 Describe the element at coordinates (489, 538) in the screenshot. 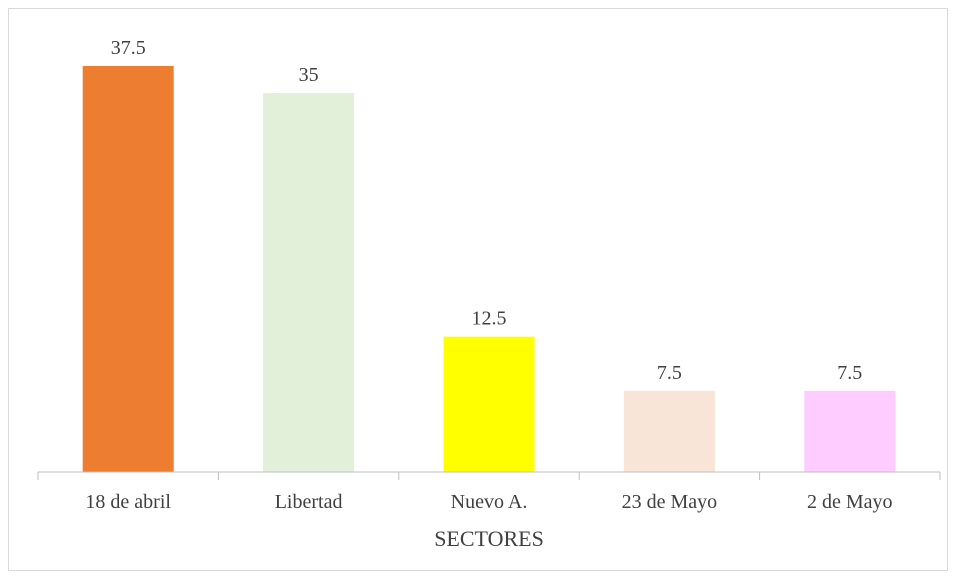

I see `x-axis-title: SECTORES` at that location.